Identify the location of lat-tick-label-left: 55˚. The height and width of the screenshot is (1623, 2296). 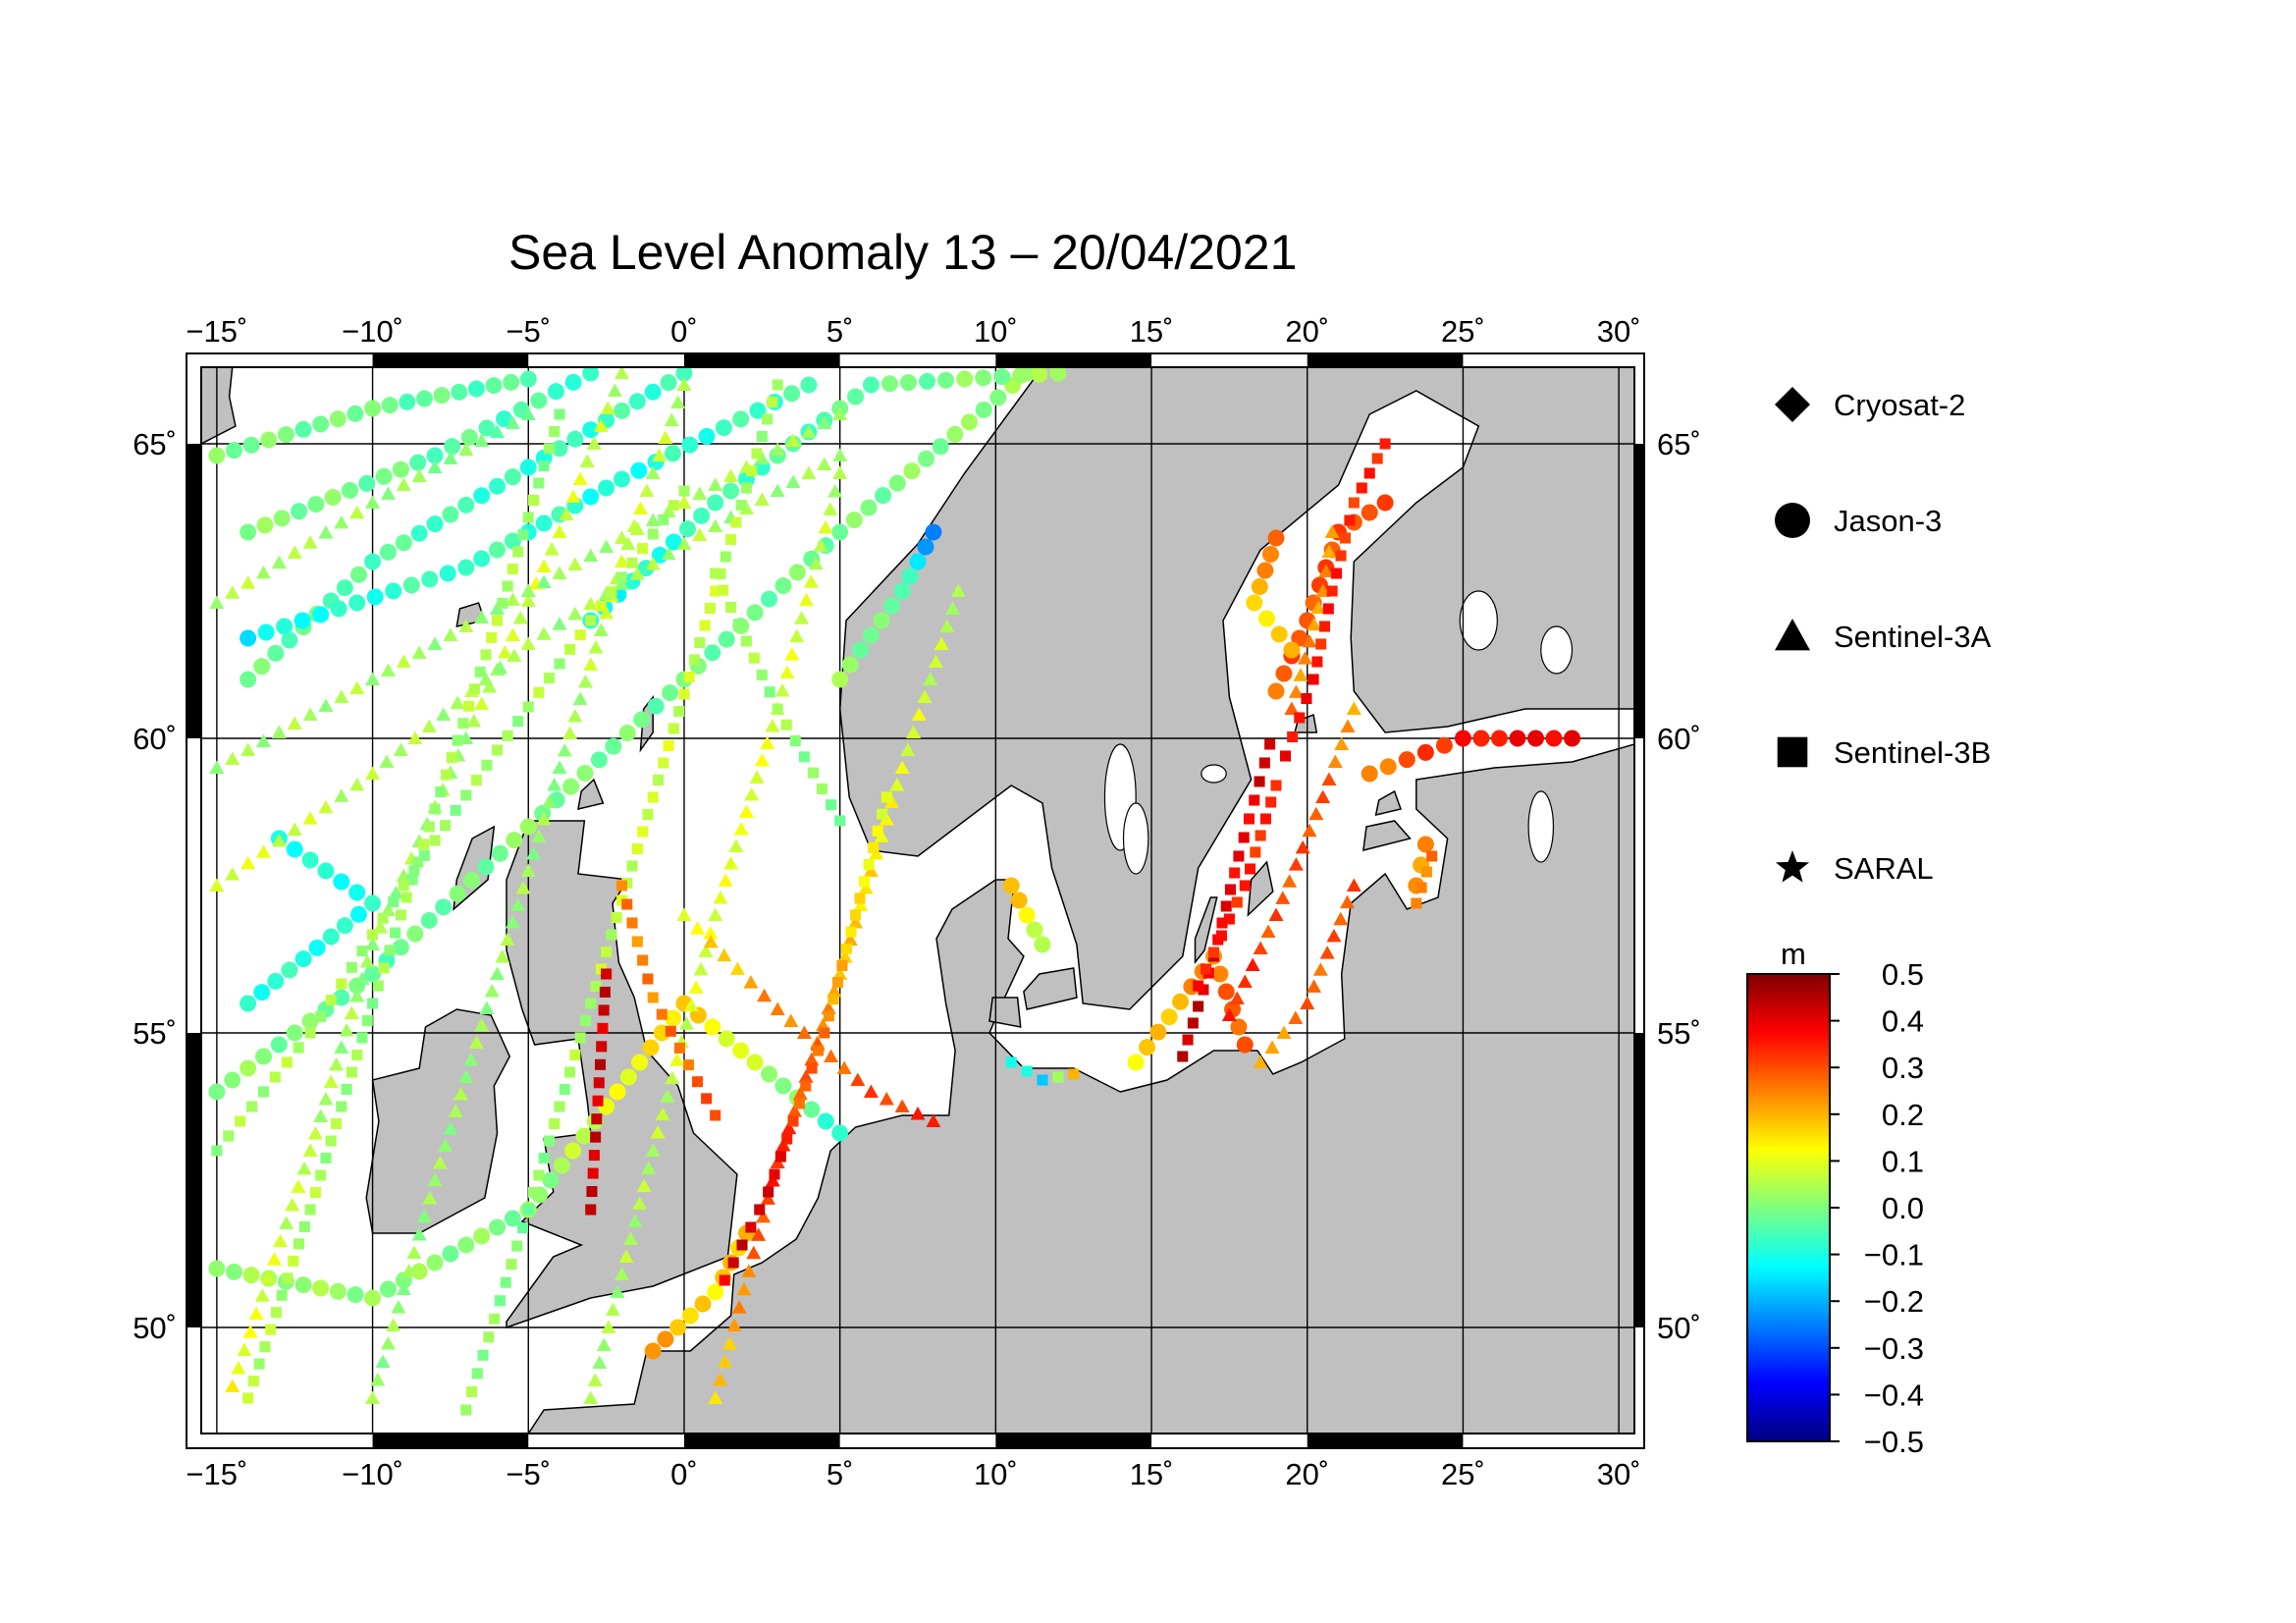
(155, 1033).